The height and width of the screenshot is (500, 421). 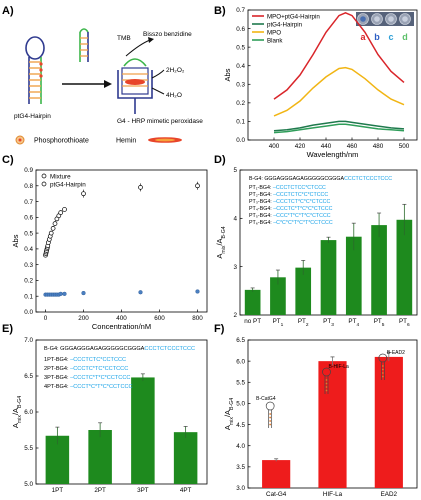 What do you see at coordinates (293, 16) in the screenshot?
I see `legend-label-0: MPO+ptG4-Hairpin` at bounding box center [293, 16].